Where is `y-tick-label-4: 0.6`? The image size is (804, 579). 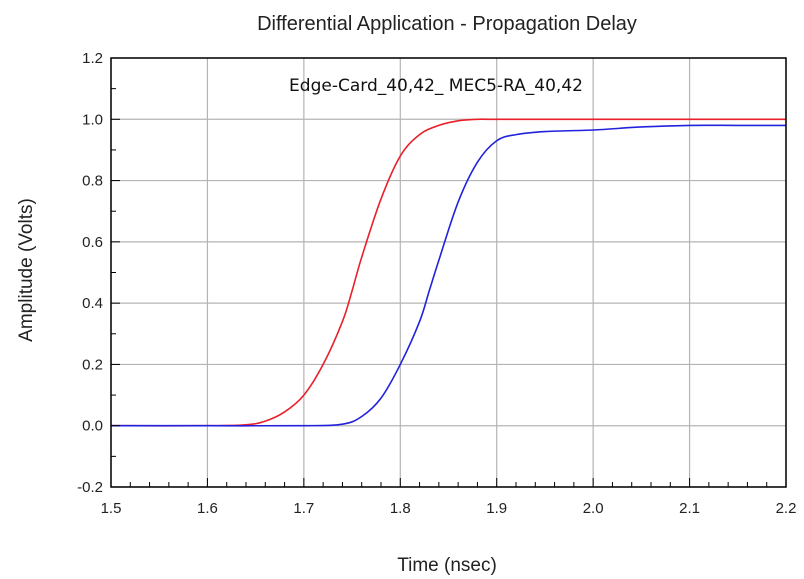
y-tick-label-4: 0.6 is located at coordinates (92, 242).